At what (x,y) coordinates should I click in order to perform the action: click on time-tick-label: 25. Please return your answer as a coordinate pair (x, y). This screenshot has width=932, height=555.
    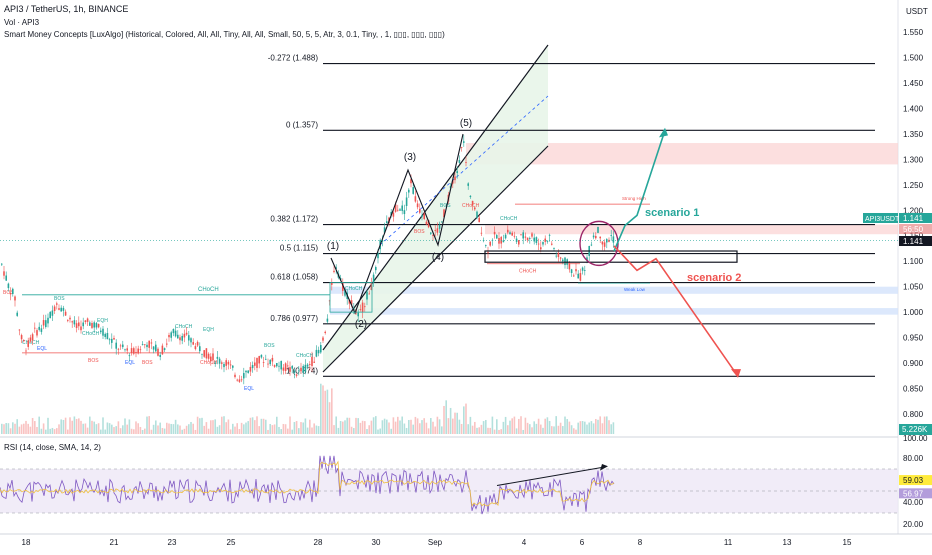
    Looking at the image, I should click on (231, 542).